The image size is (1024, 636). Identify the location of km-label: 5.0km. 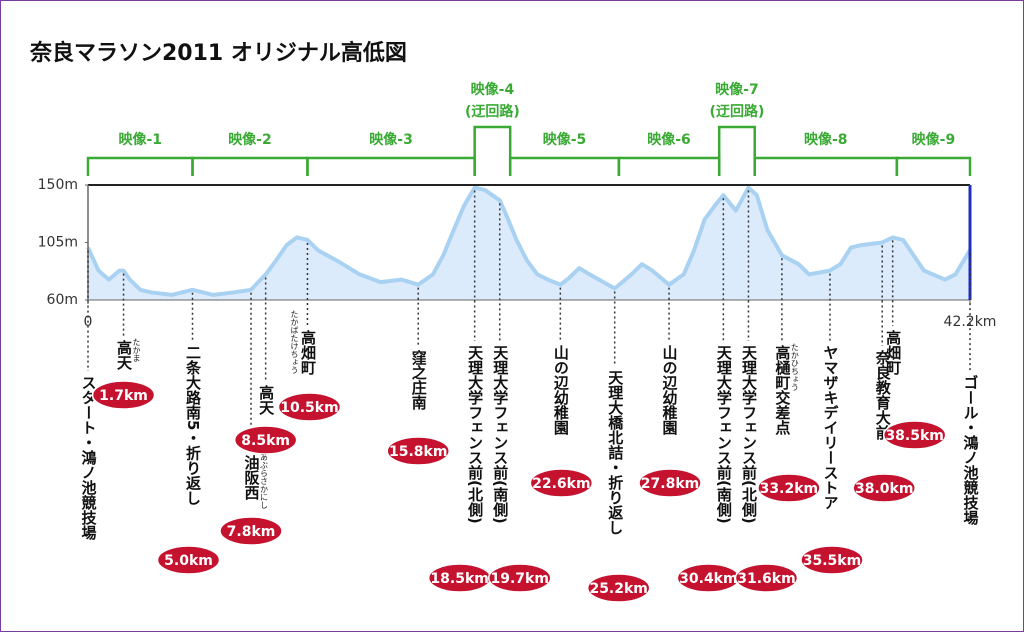
(188, 561).